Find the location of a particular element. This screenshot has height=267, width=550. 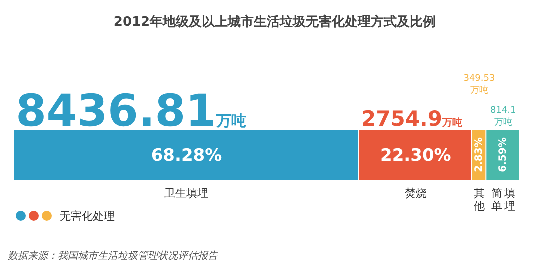

chart-title: 2012年地级及以上城市生活垃圾无害化处理方式及比例 is located at coordinates (275, 22).